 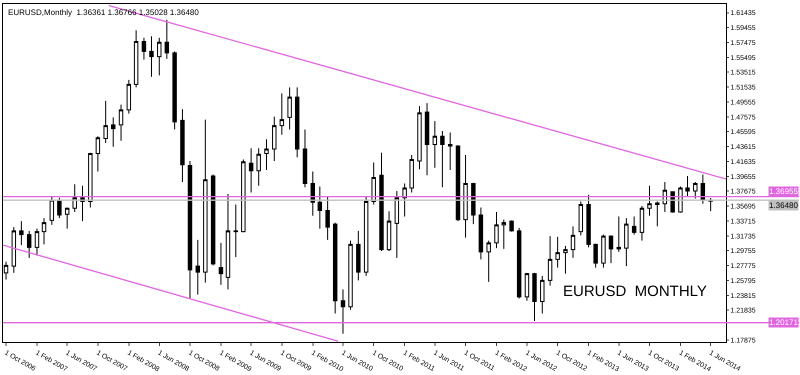 What do you see at coordinates (783, 191) in the screenshot?
I see `ref-line-label: 1.36955` at bounding box center [783, 191].